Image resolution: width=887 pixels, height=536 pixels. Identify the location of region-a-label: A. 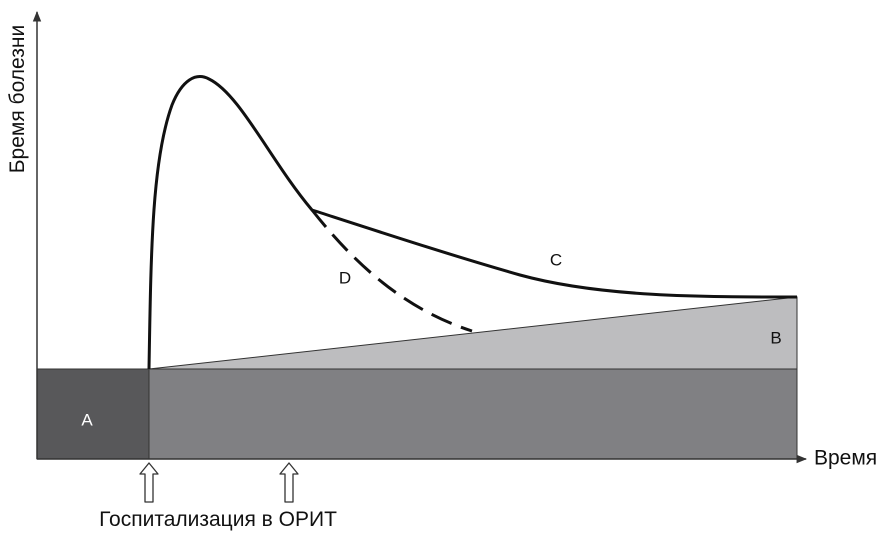
(87, 419).